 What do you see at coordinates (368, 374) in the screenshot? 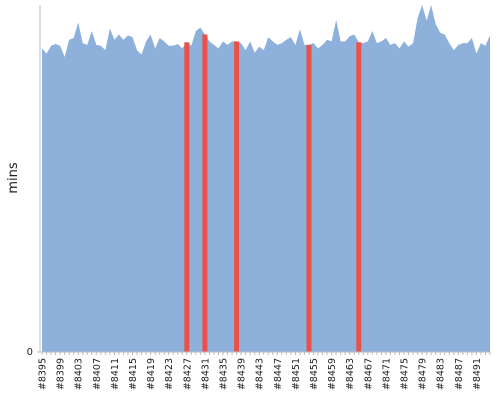
I see `x-tick-label: #8467` at bounding box center [368, 374].